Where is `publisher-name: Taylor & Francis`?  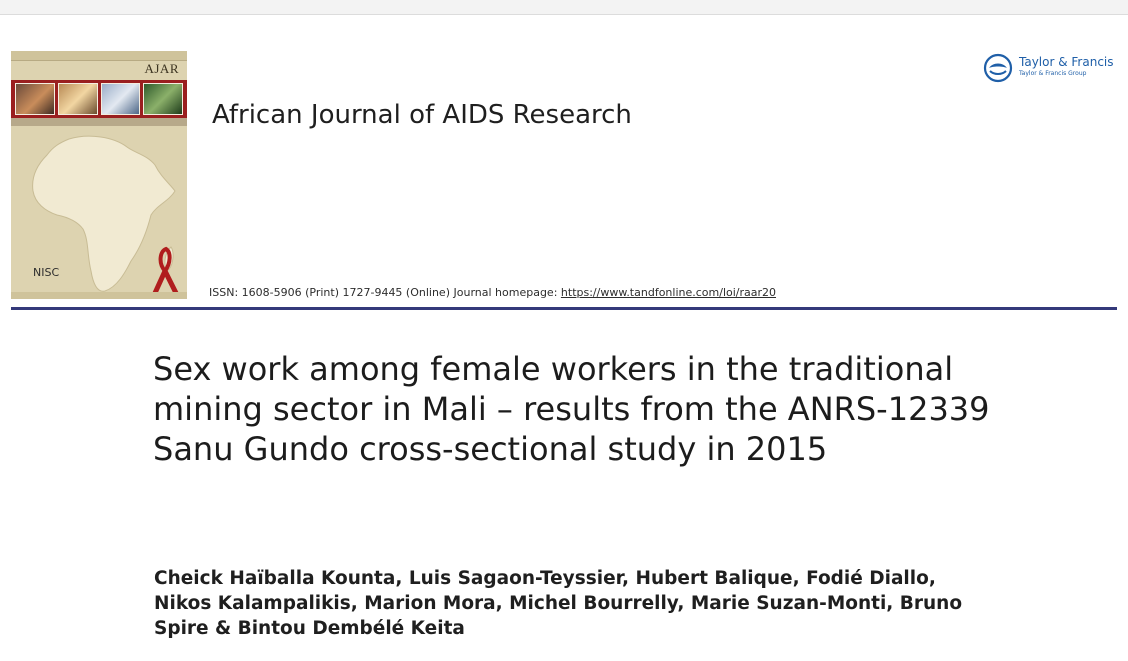
publisher-name: Taylor & Francis is located at coordinates (1066, 62).